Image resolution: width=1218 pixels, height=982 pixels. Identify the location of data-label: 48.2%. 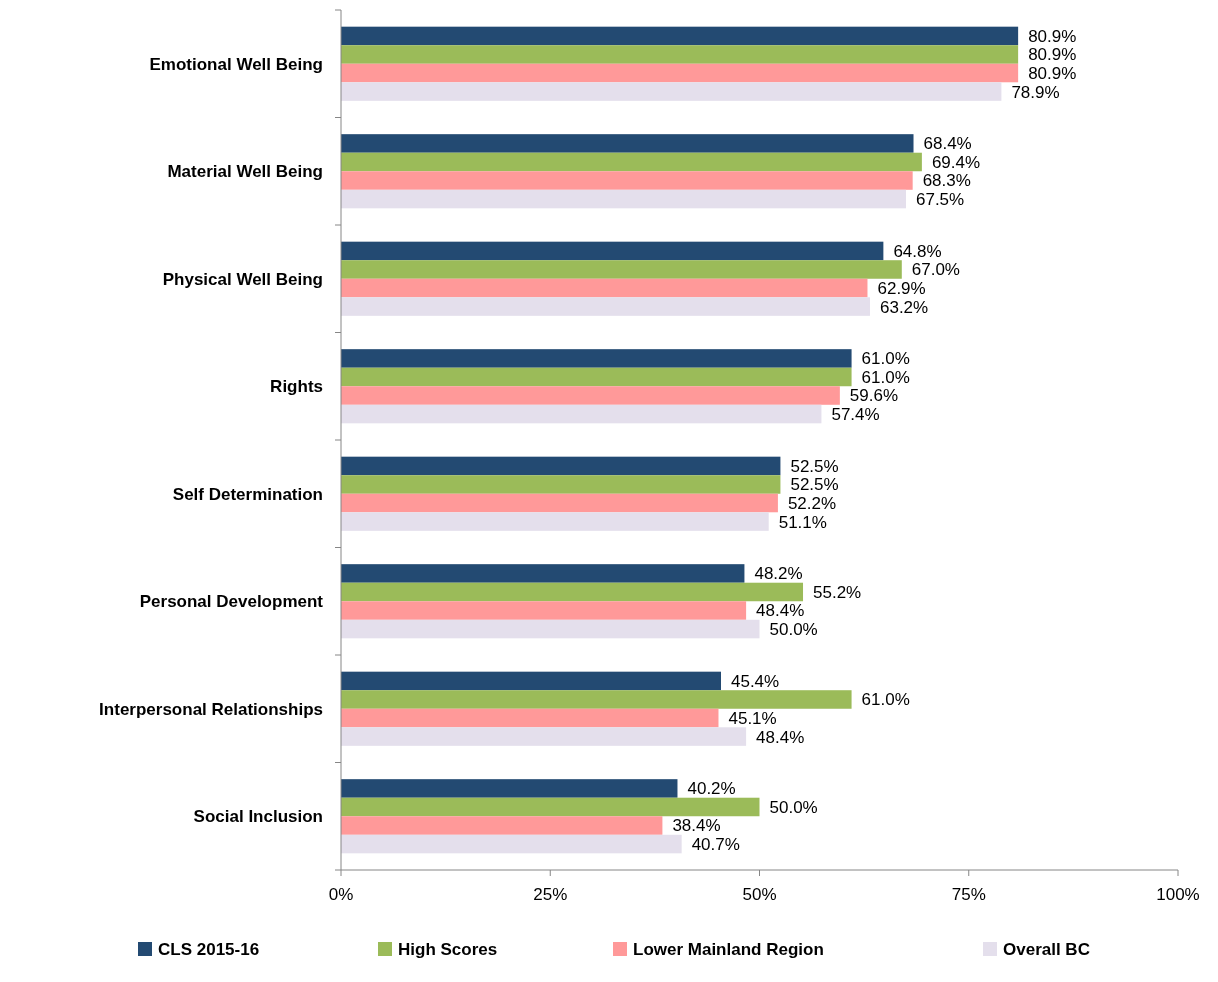
(778, 574).